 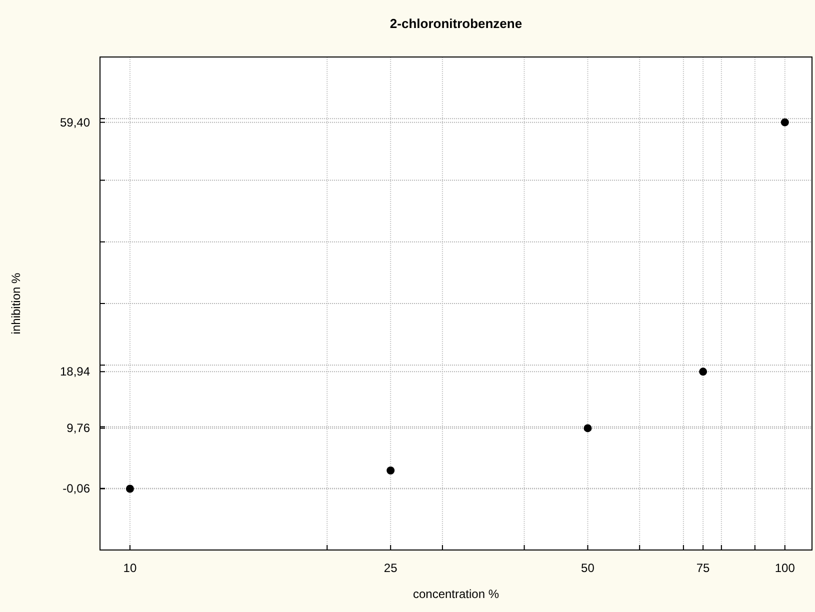 I want to click on x-tick-label: 75, so click(x=703, y=568).